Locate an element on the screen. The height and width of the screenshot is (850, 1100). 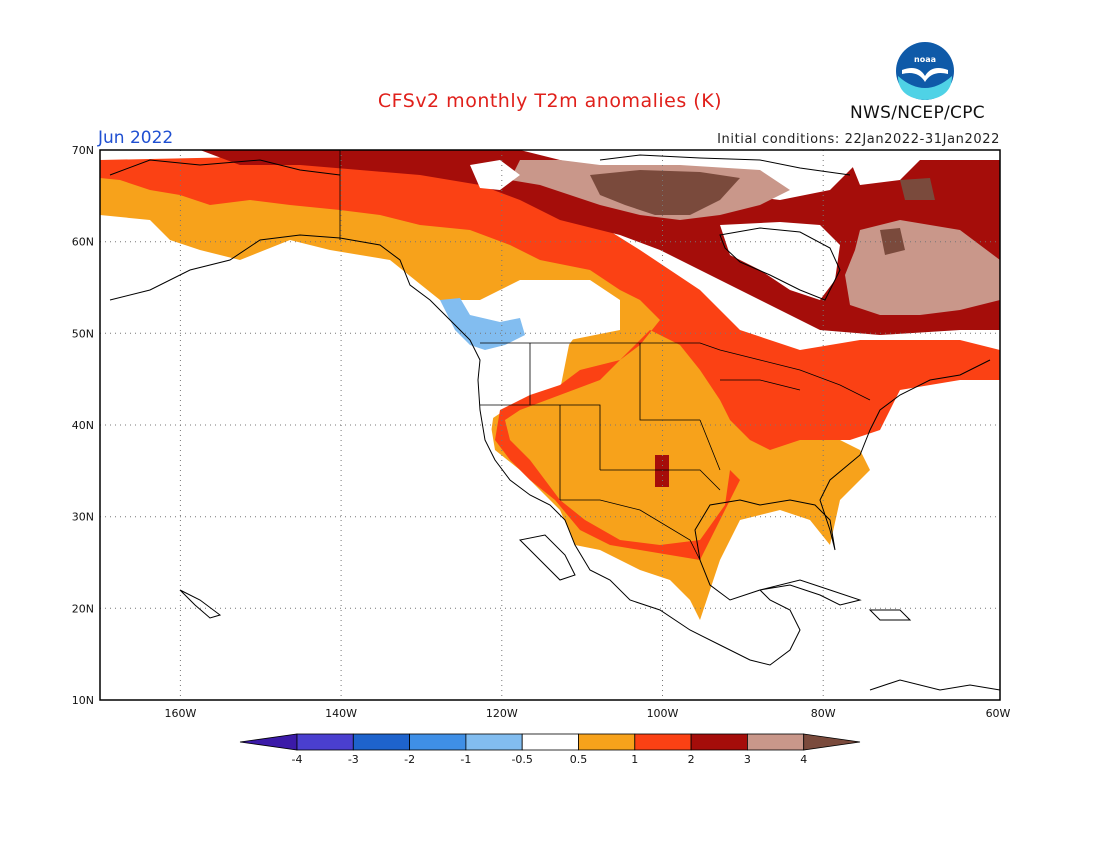
anomaly-region-brown-north is located at coordinates (665, 192).